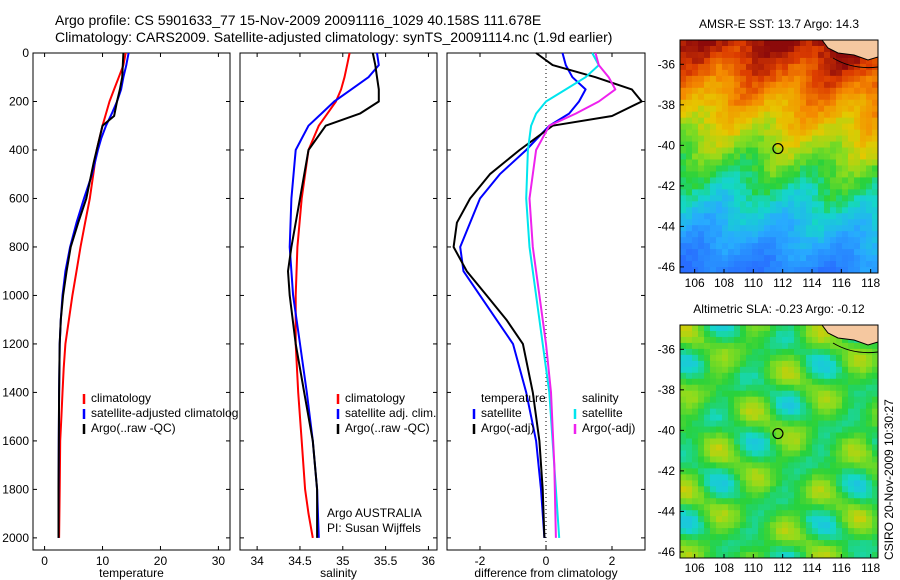 Image resolution: width=900 pixels, height=580 pixels. Describe the element at coordinates (343, 561) in the screenshot. I see `salinity-x-tick-label: 35` at that location.